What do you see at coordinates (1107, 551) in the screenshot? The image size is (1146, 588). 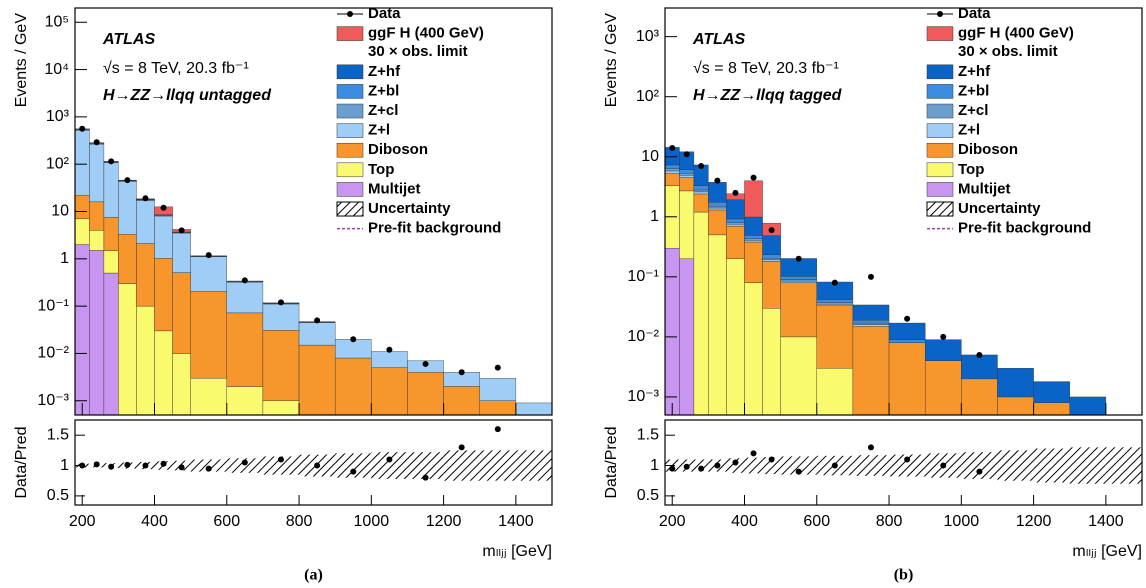 I see `x-axis-title: mₗₗⱼⱼ [GeV]` at bounding box center [1107, 551].